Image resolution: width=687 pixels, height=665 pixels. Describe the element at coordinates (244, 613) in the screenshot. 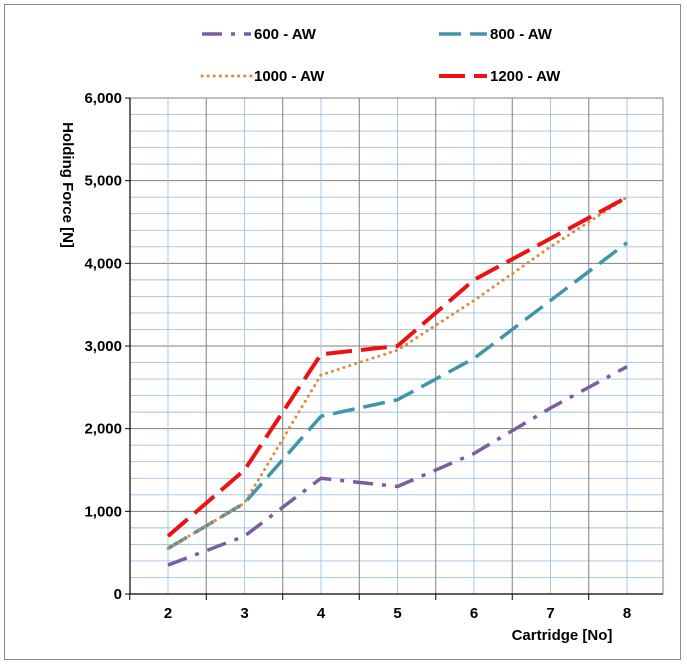

I see `x-tick-label: 3` at that location.